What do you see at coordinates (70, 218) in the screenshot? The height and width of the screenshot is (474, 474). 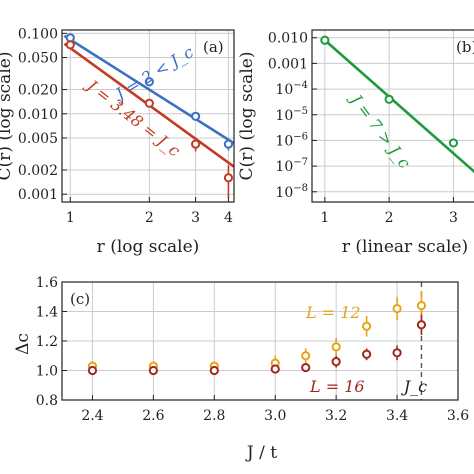 I see `a-xtick-label: 1` at bounding box center [70, 218].